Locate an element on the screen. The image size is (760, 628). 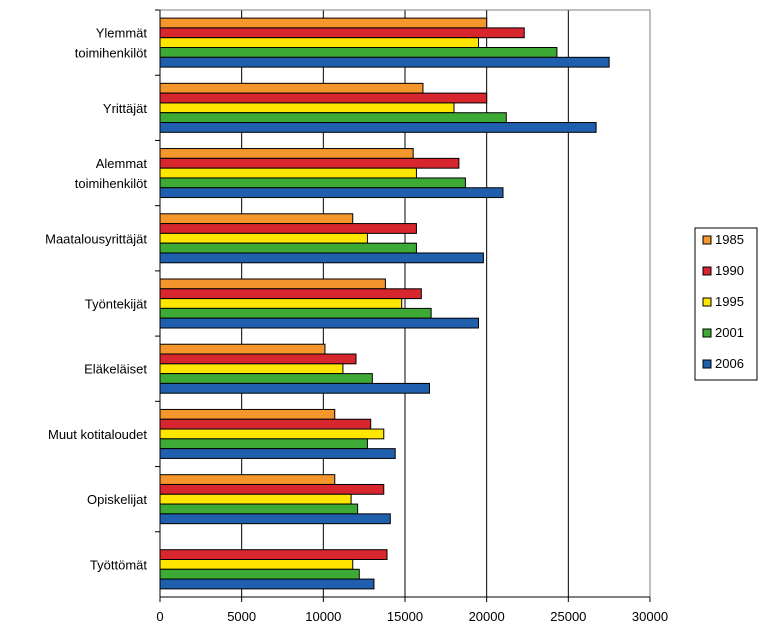
legend-swatch-1995 is located at coordinates (707, 302).